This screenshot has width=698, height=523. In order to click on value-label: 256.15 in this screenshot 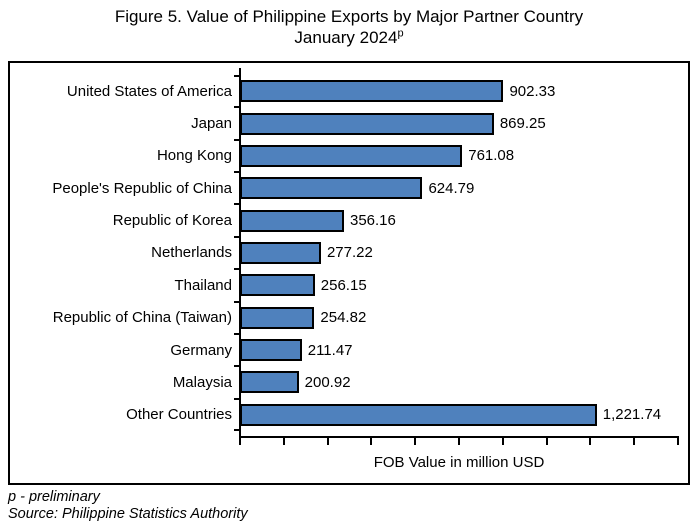, I will do `click(343, 285)`.